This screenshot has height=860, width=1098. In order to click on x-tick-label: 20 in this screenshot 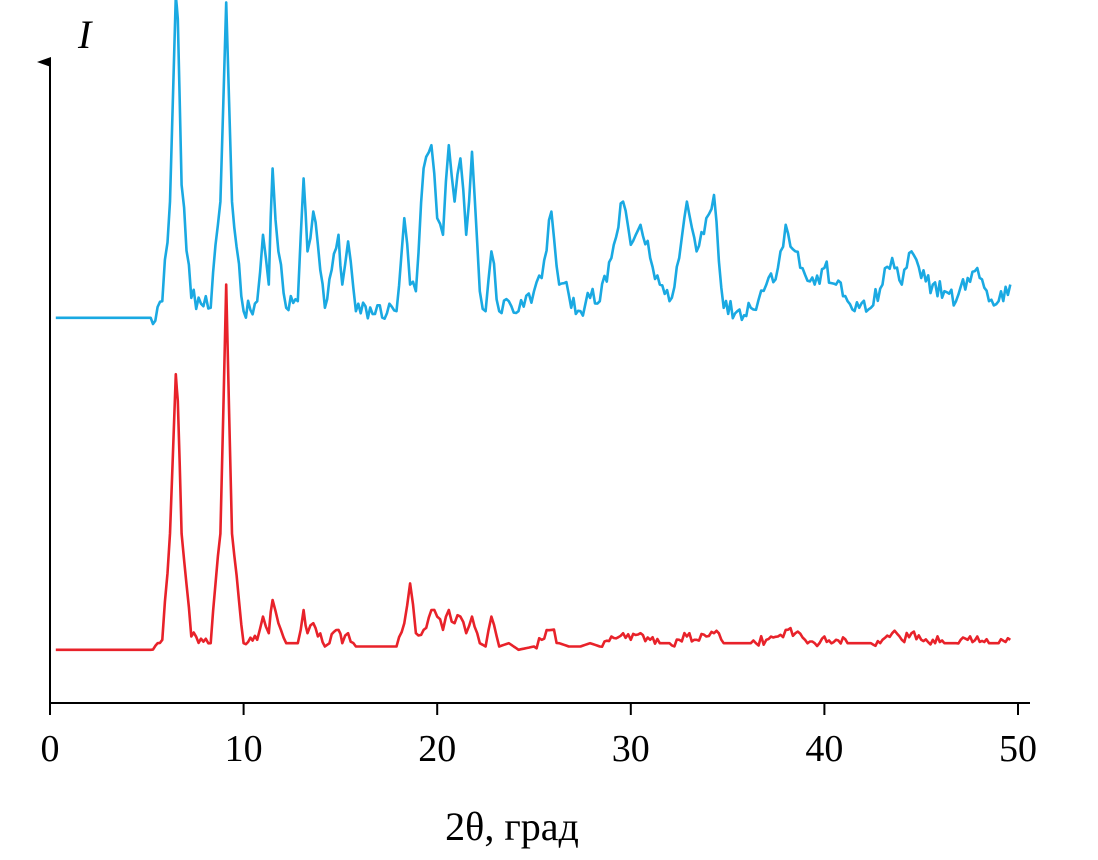, I will do `click(437, 749)`.